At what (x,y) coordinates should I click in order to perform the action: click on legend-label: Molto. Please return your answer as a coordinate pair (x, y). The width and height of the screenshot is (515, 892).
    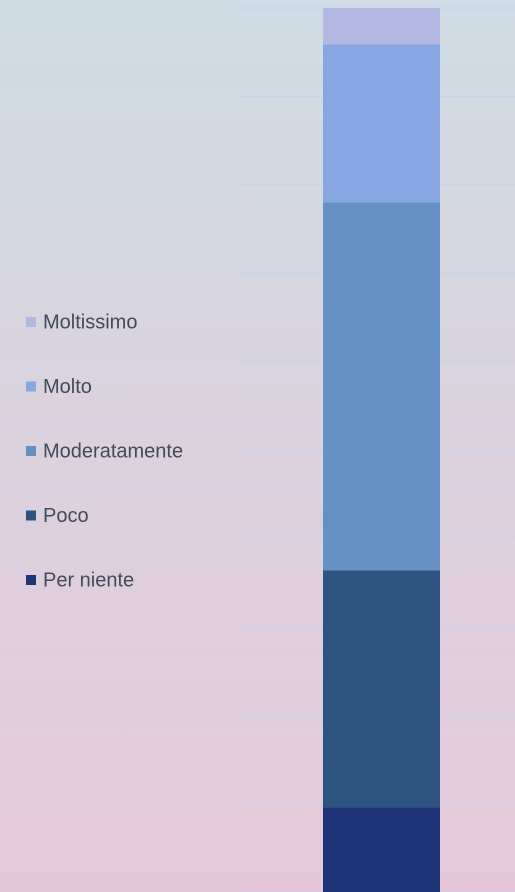
    Looking at the image, I should click on (67, 387).